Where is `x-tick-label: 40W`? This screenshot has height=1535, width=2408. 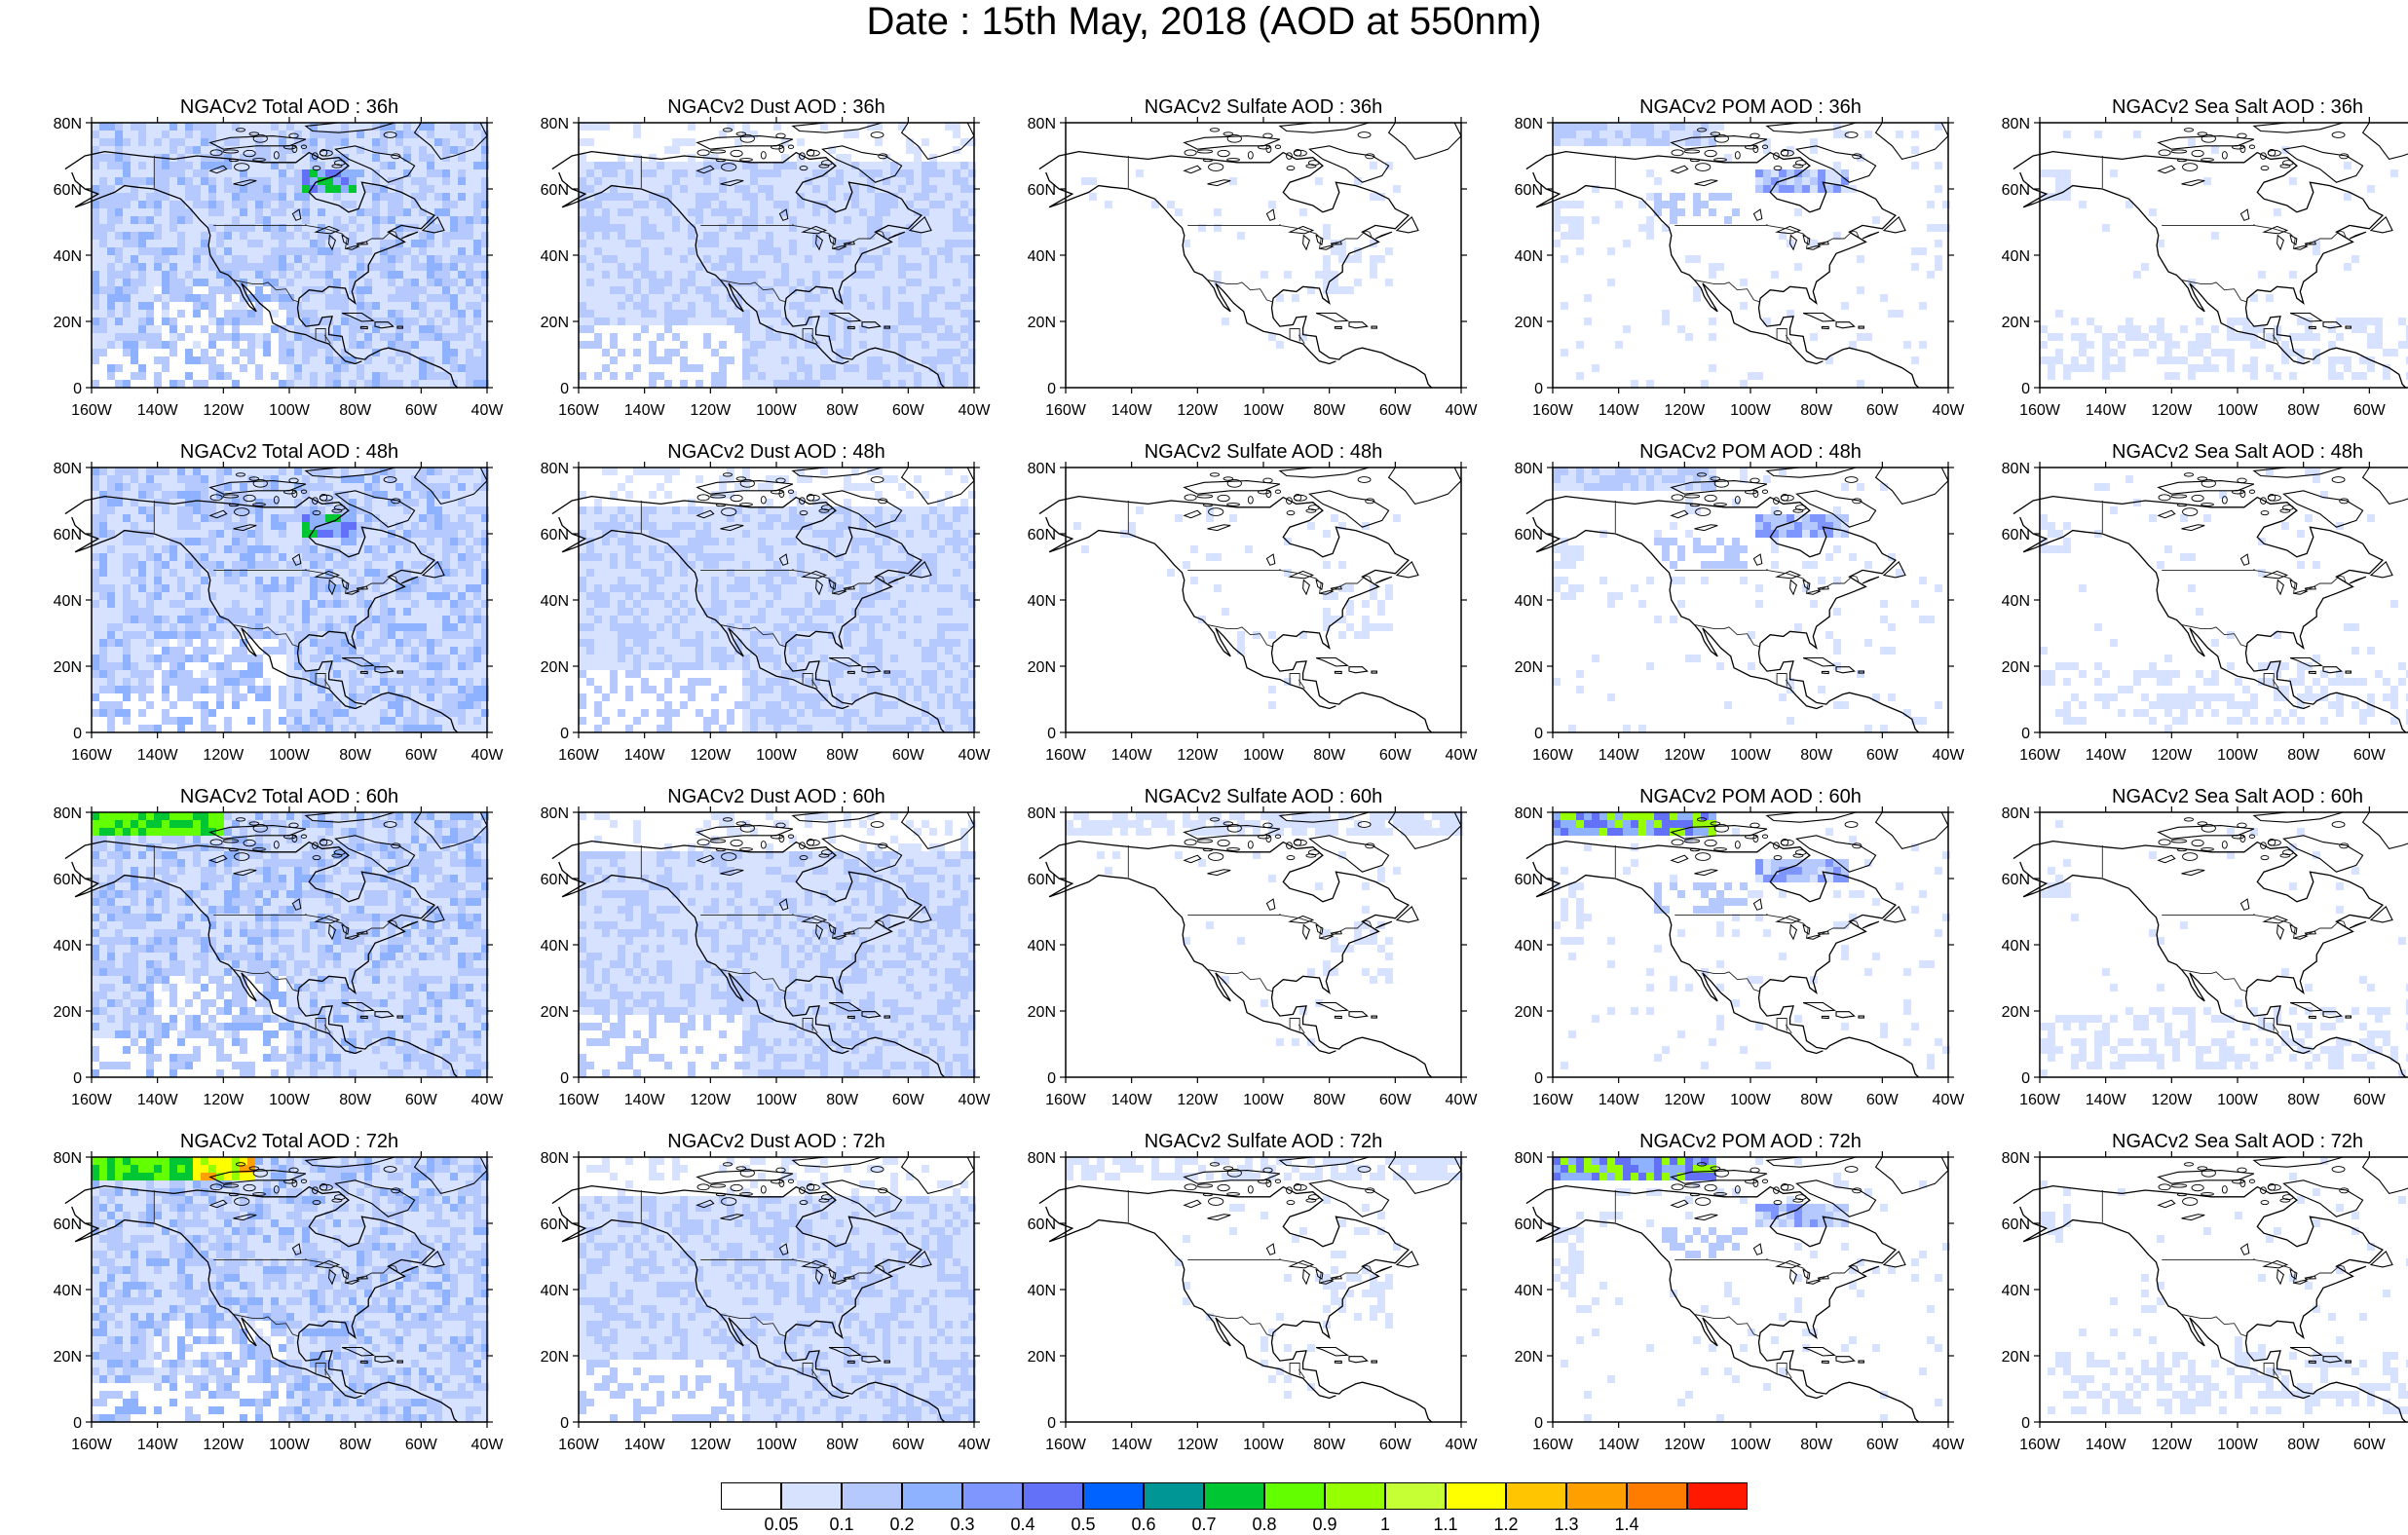 x-tick-label: 40W is located at coordinates (488, 410).